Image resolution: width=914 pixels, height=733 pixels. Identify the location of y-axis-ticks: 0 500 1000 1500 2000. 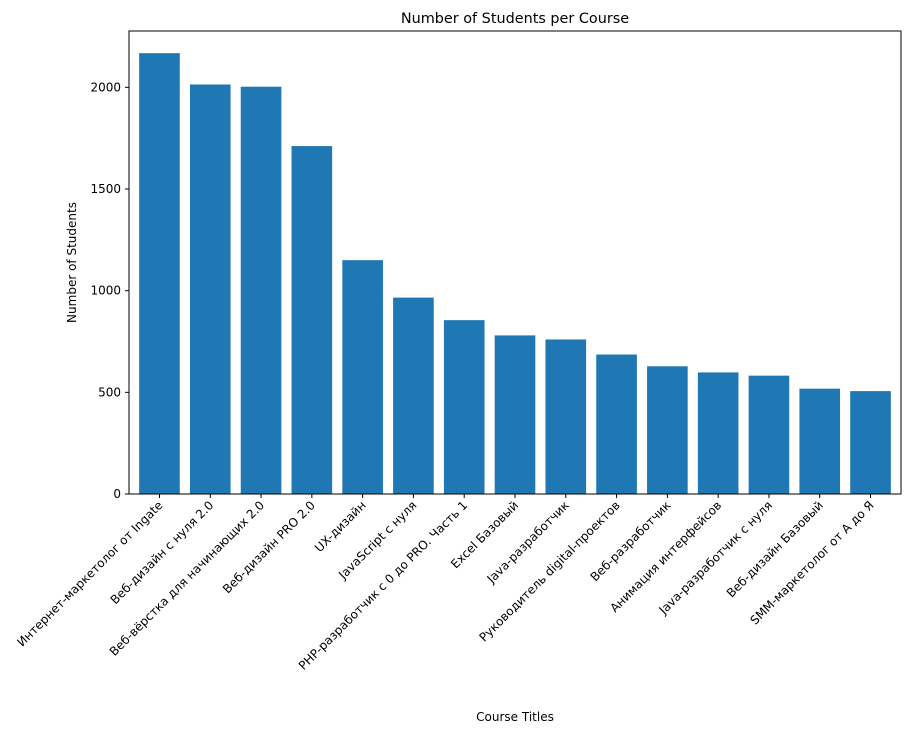
(109, 290).